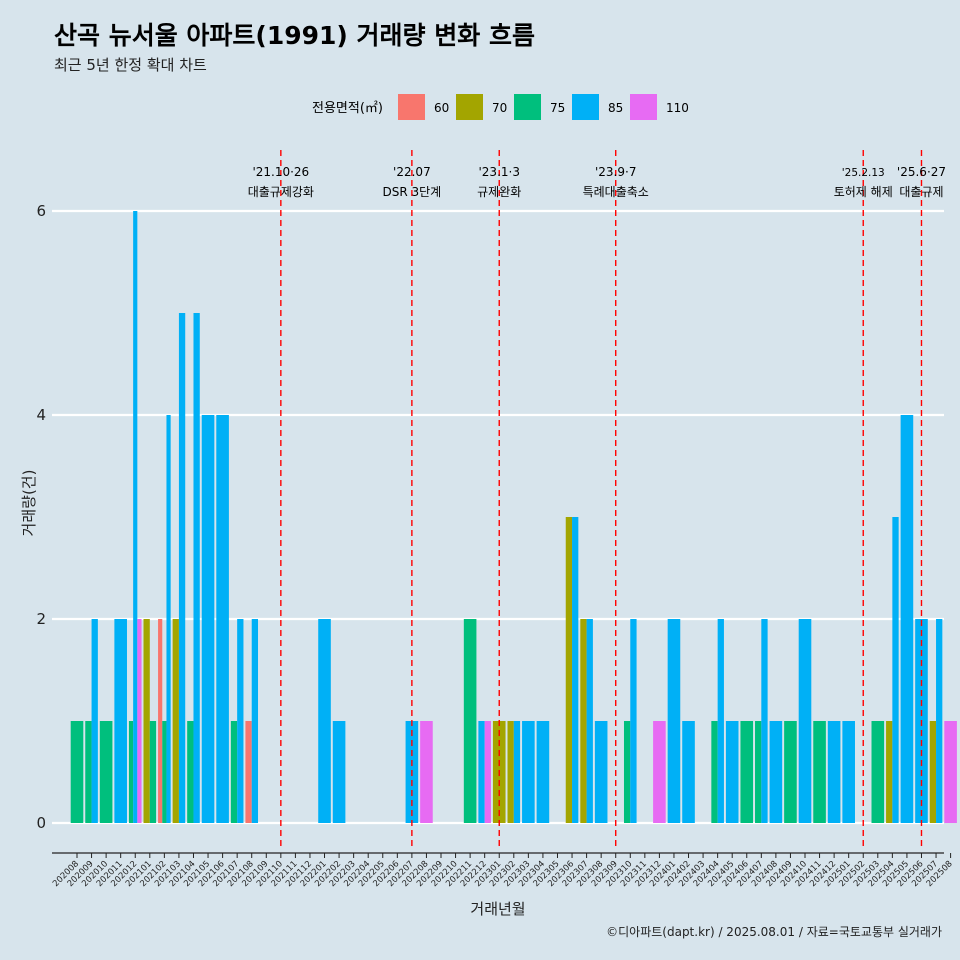 The width and height of the screenshot is (960, 960). I want to click on event-label-0: 대출규제강화, so click(281, 192).